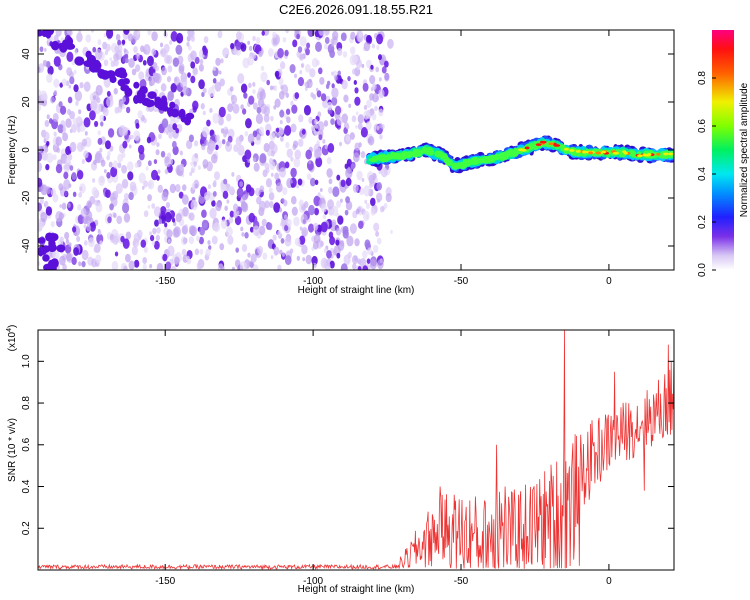  What do you see at coordinates (313, 281) in the screenshot?
I see `x-tick-label: -100` at bounding box center [313, 281].